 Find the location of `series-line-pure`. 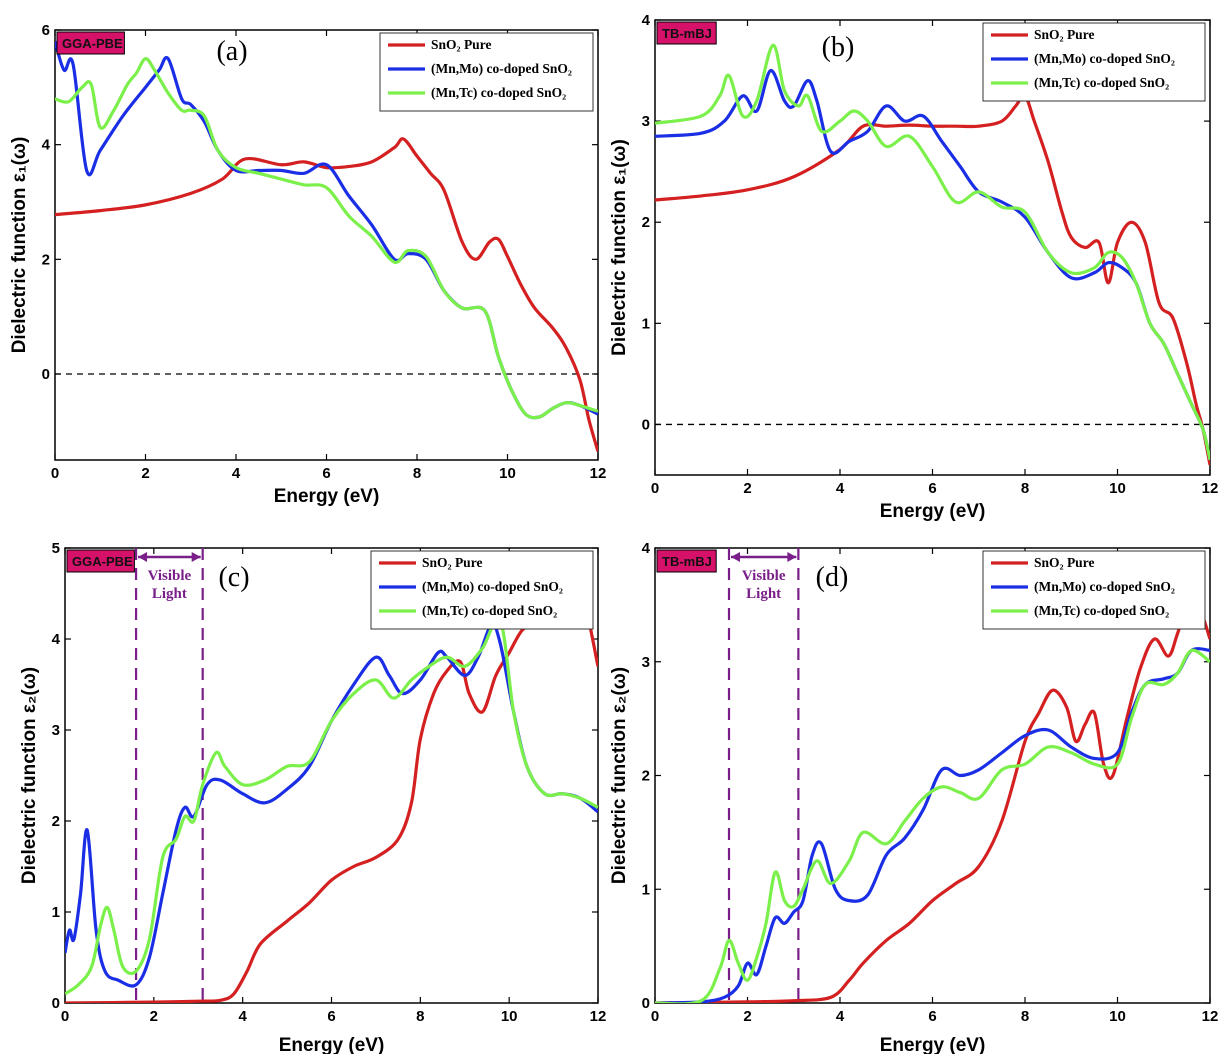

series-line-pure is located at coordinates (326, 294).